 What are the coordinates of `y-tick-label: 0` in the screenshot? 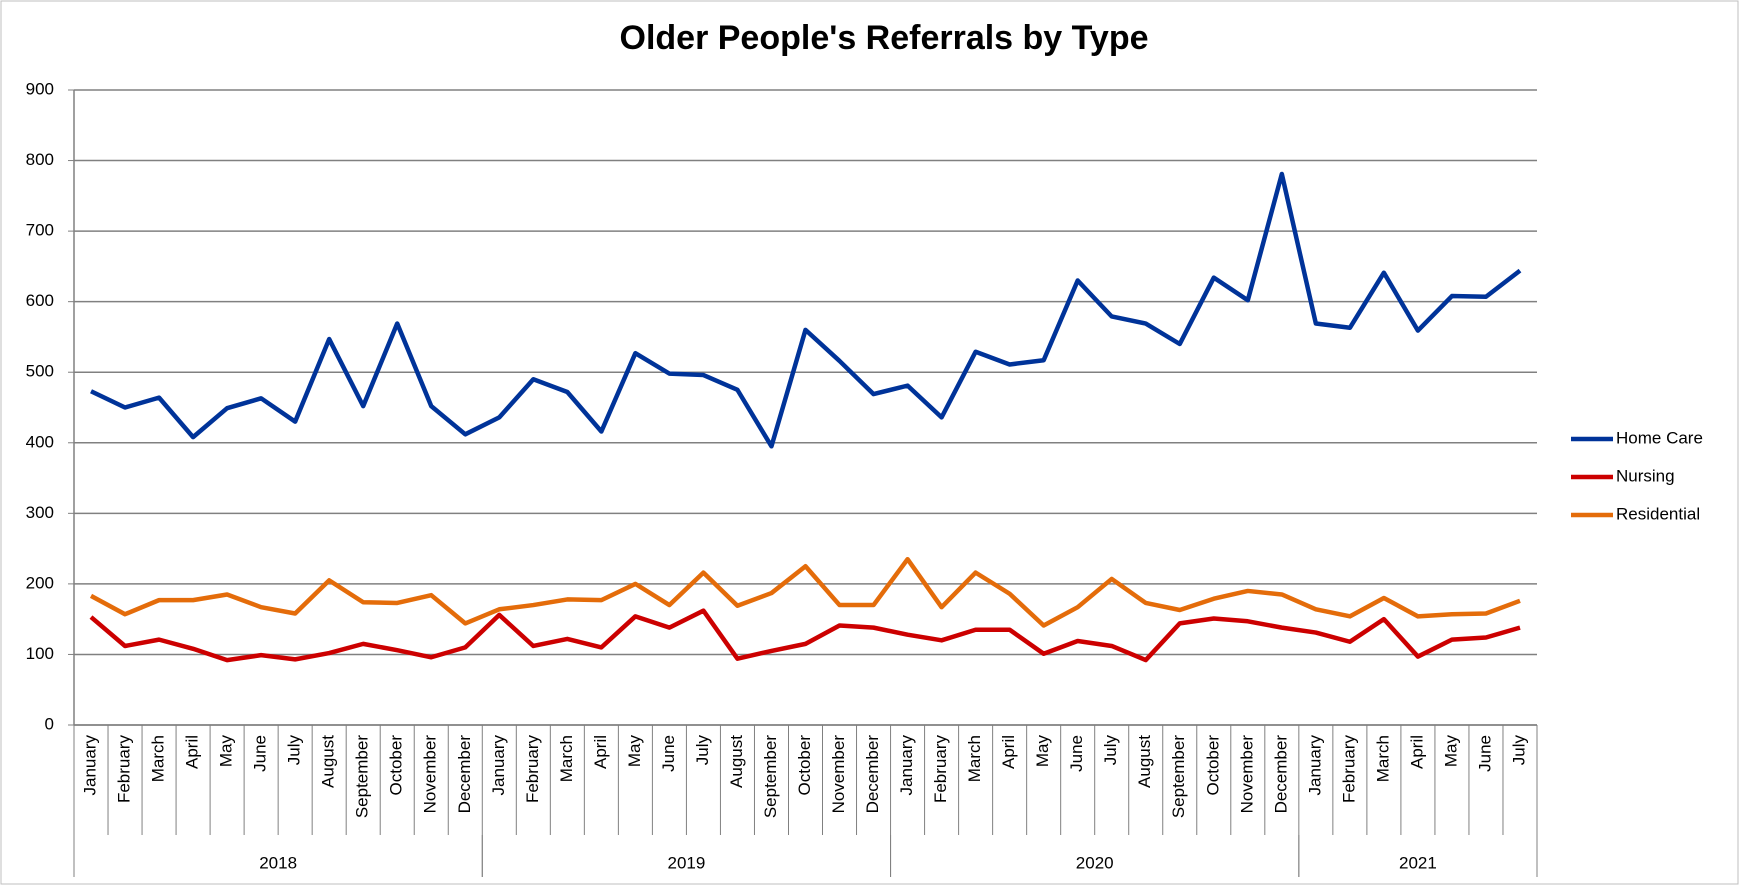 It's located at (49, 723).